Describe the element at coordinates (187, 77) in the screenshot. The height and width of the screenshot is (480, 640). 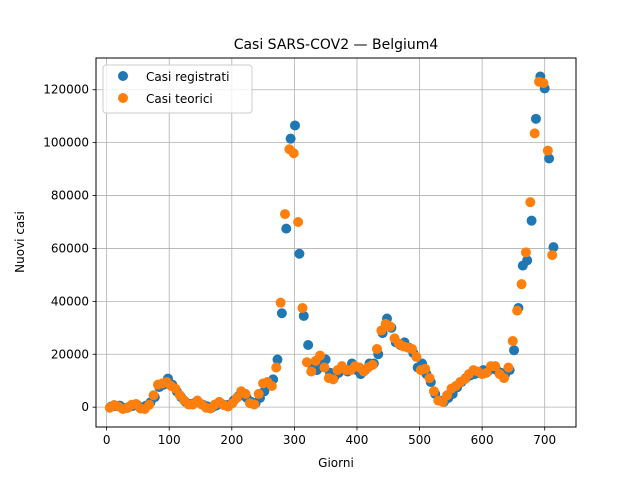
I see `legend-label-casi-registrati: Casi registrati` at that location.